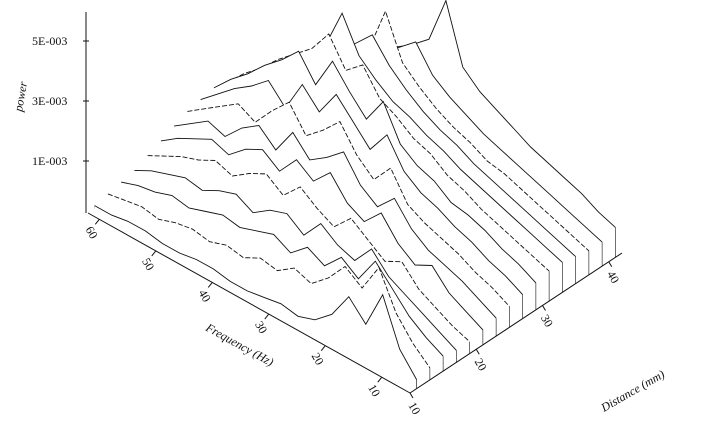 The image size is (715, 437). Describe the element at coordinates (632, 391) in the screenshot. I see `distance-axis-title: Distance (mm)` at that location.